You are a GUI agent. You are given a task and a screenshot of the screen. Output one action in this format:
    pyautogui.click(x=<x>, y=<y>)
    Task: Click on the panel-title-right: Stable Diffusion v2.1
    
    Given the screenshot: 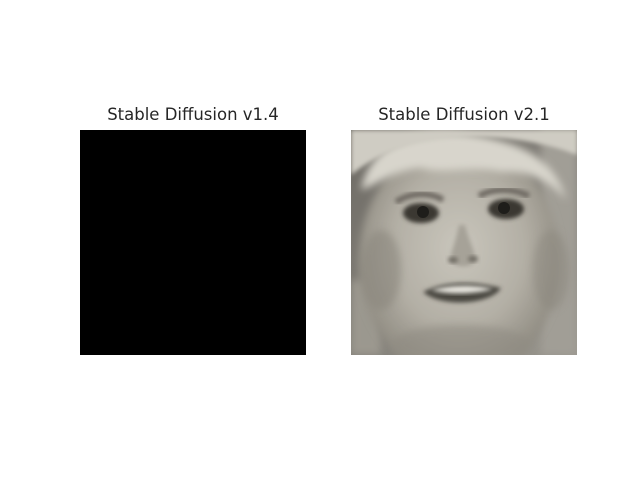 What is the action you would take?
    pyautogui.click(x=464, y=114)
    